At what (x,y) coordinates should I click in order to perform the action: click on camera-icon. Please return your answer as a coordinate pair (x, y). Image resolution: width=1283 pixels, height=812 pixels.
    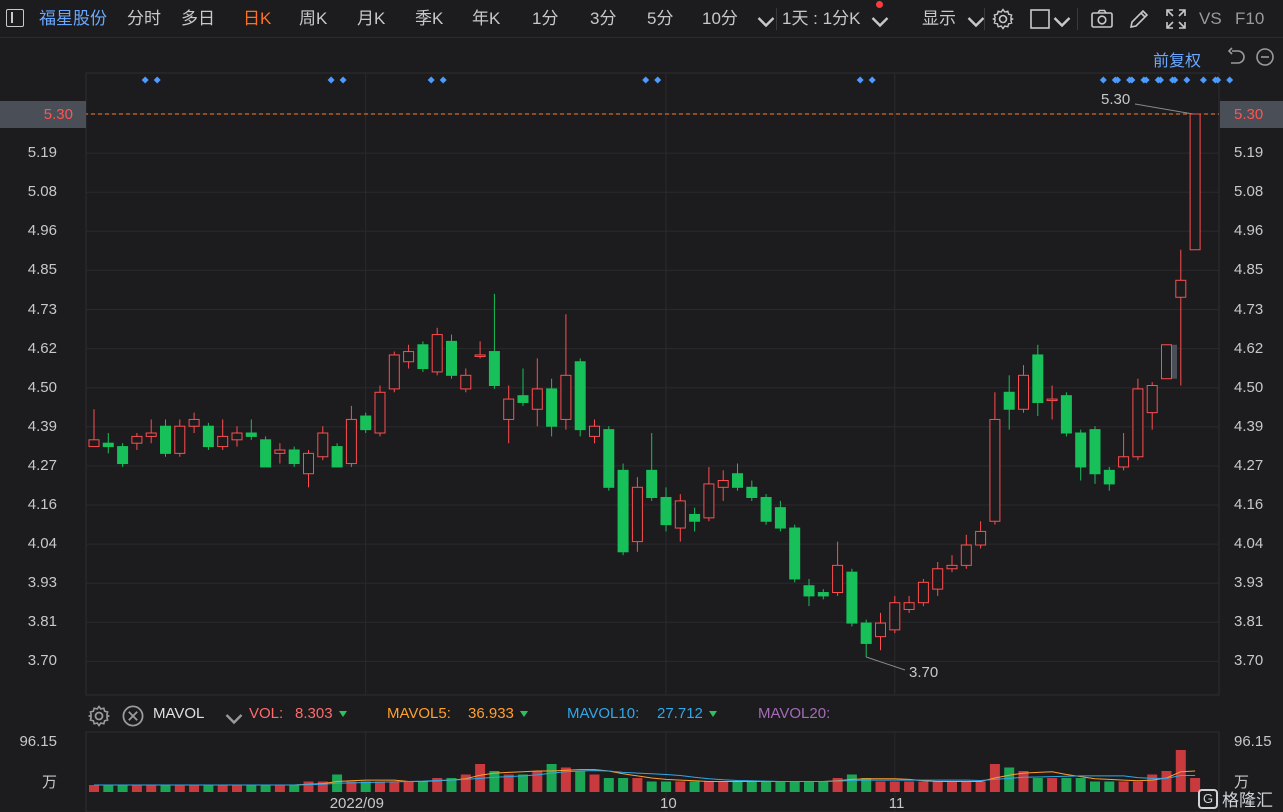
    Looking at the image, I should click on (1102, 19).